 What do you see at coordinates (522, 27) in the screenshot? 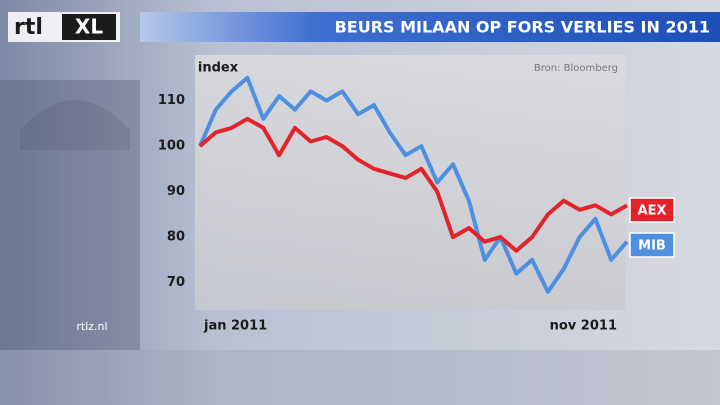
I see `chart-title: BEURS MILAAN OP FORS VERLIES IN 2011` at bounding box center [522, 27].